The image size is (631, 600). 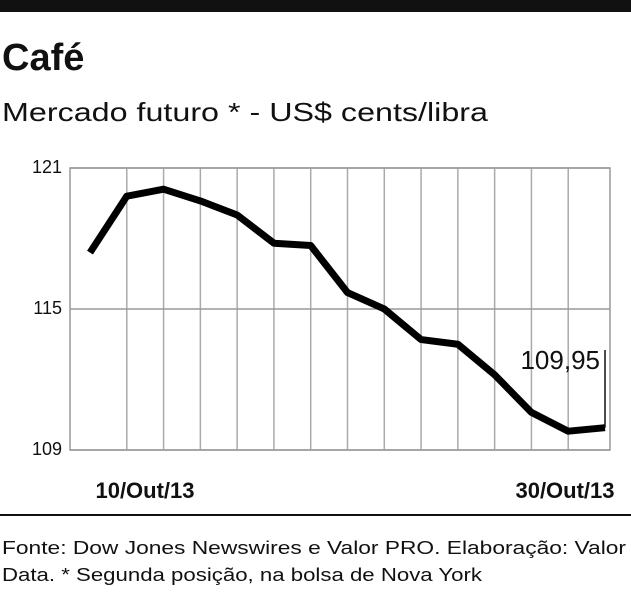 I want to click on top-bar, so click(x=315, y=6).